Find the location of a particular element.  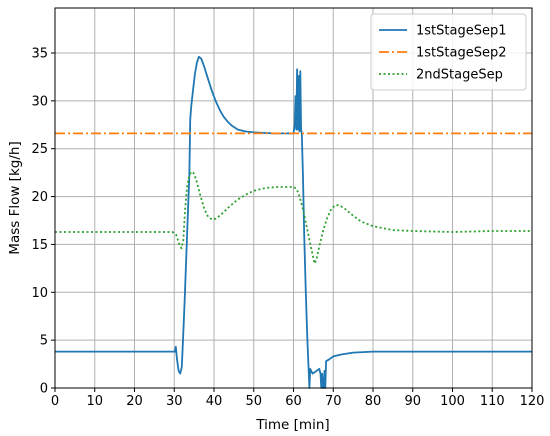

legend-label: 1stStageSep1 is located at coordinates (461, 31).